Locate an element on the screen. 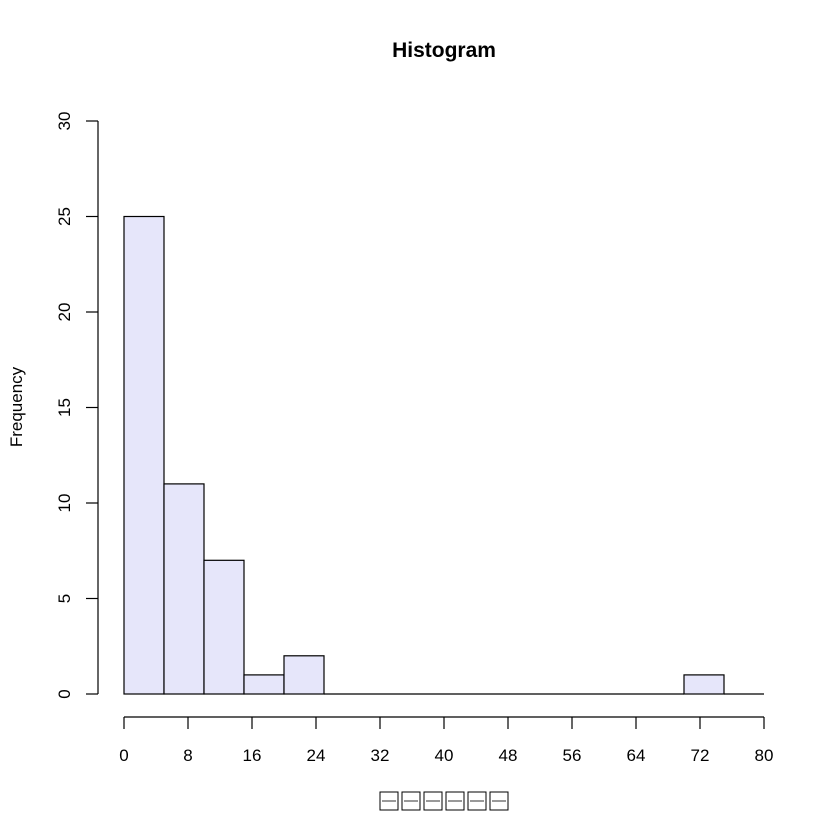 The height and width of the screenshot is (840, 840). x-tick-label: 80 is located at coordinates (764, 755).